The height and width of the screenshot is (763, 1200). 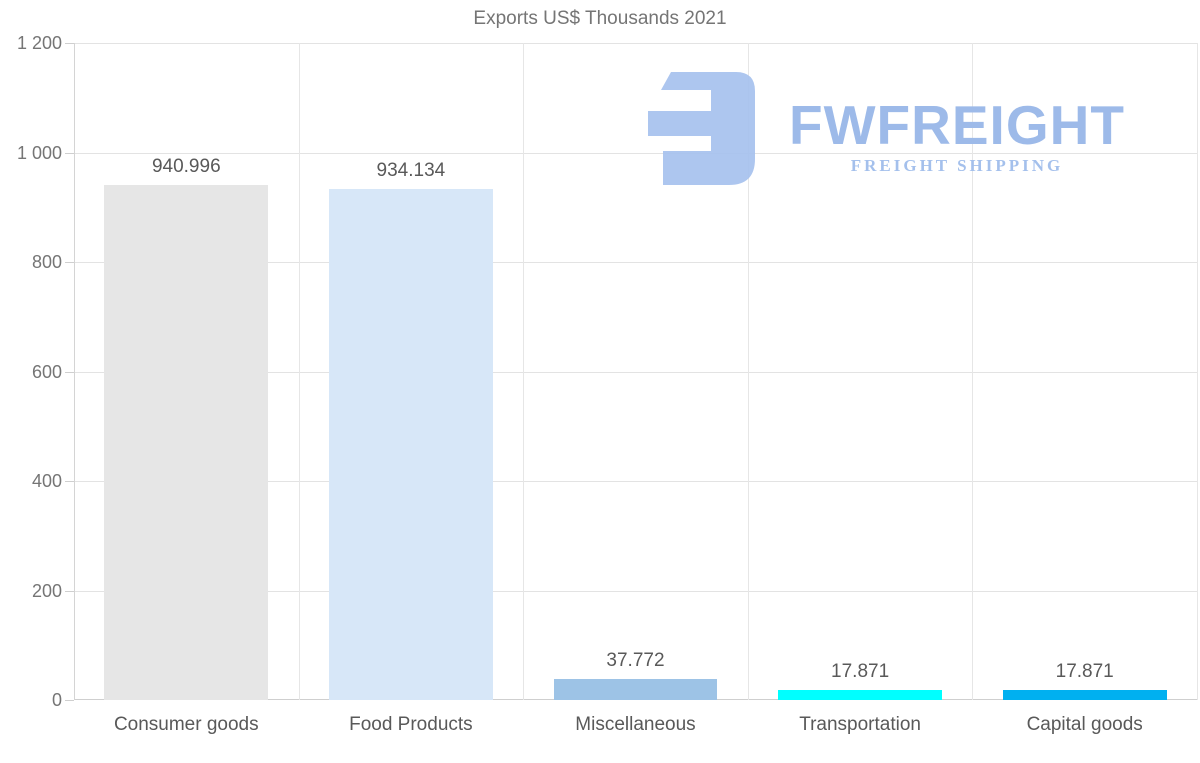 What do you see at coordinates (39, 43) in the screenshot?
I see `y-axis-tick-label: 1 200` at bounding box center [39, 43].